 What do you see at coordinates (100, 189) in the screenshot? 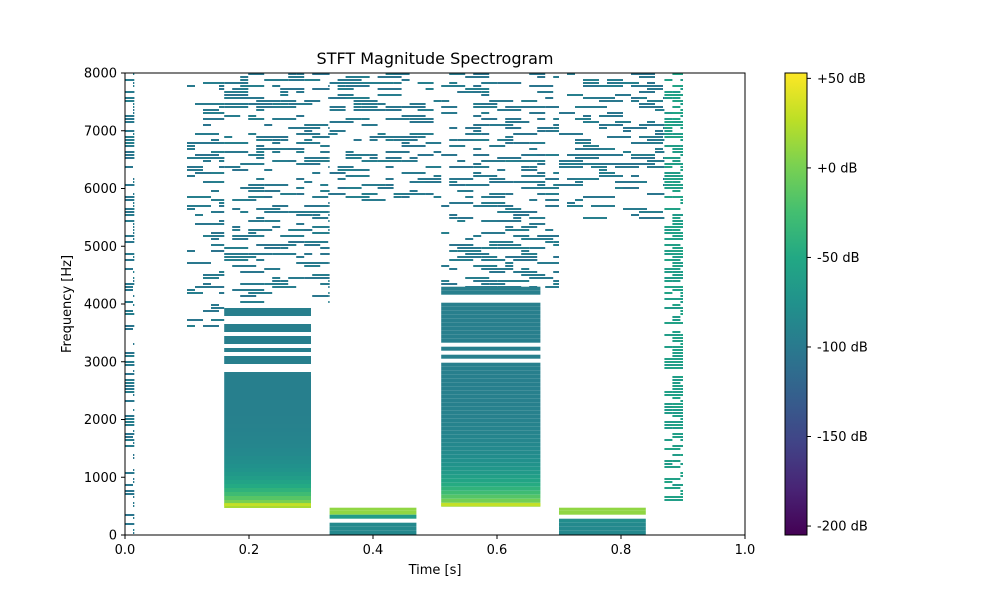
I see `y-tick-label: 6000` at bounding box center [100, 189].